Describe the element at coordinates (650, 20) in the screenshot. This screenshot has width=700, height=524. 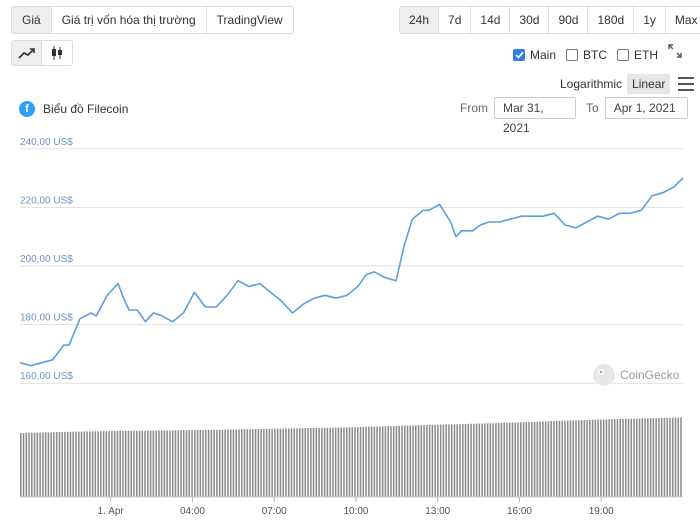
I see `range-1y: 1y` at that location.